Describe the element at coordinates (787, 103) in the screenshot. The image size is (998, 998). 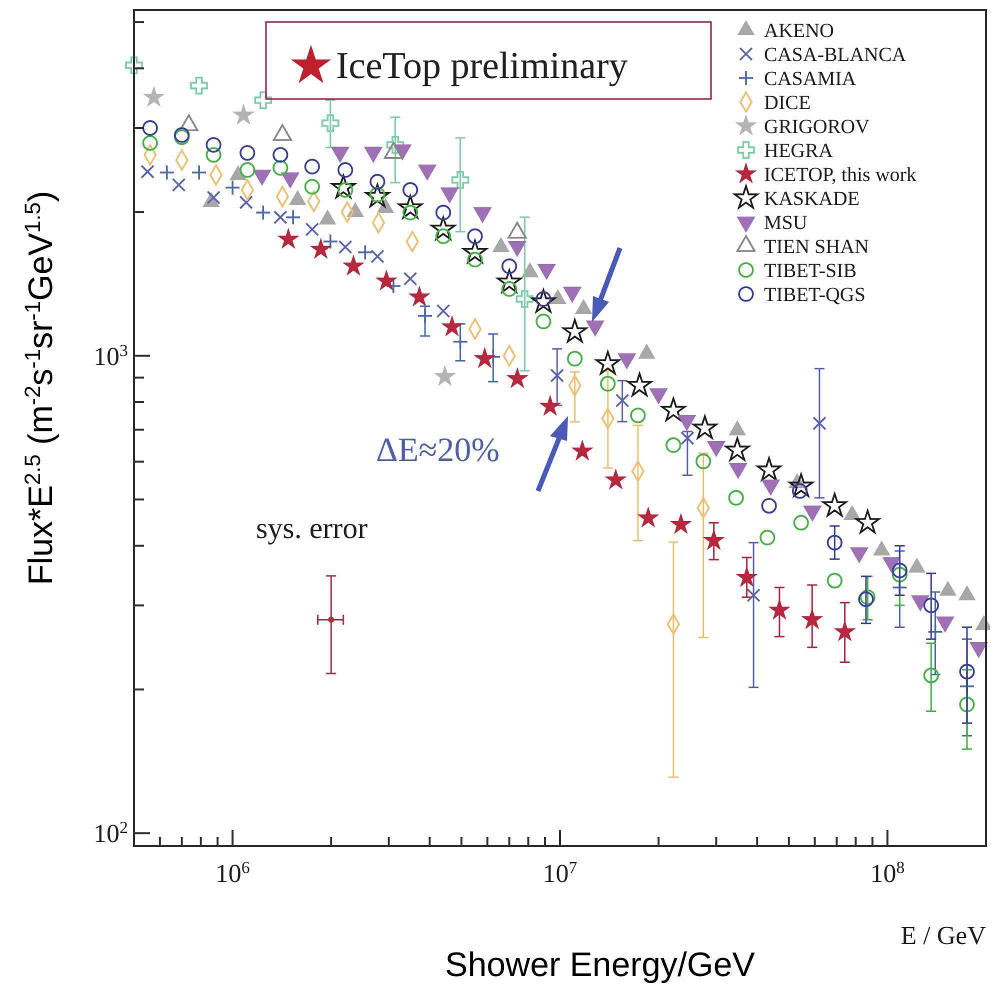
I see `legend-label: DICE` at that location.